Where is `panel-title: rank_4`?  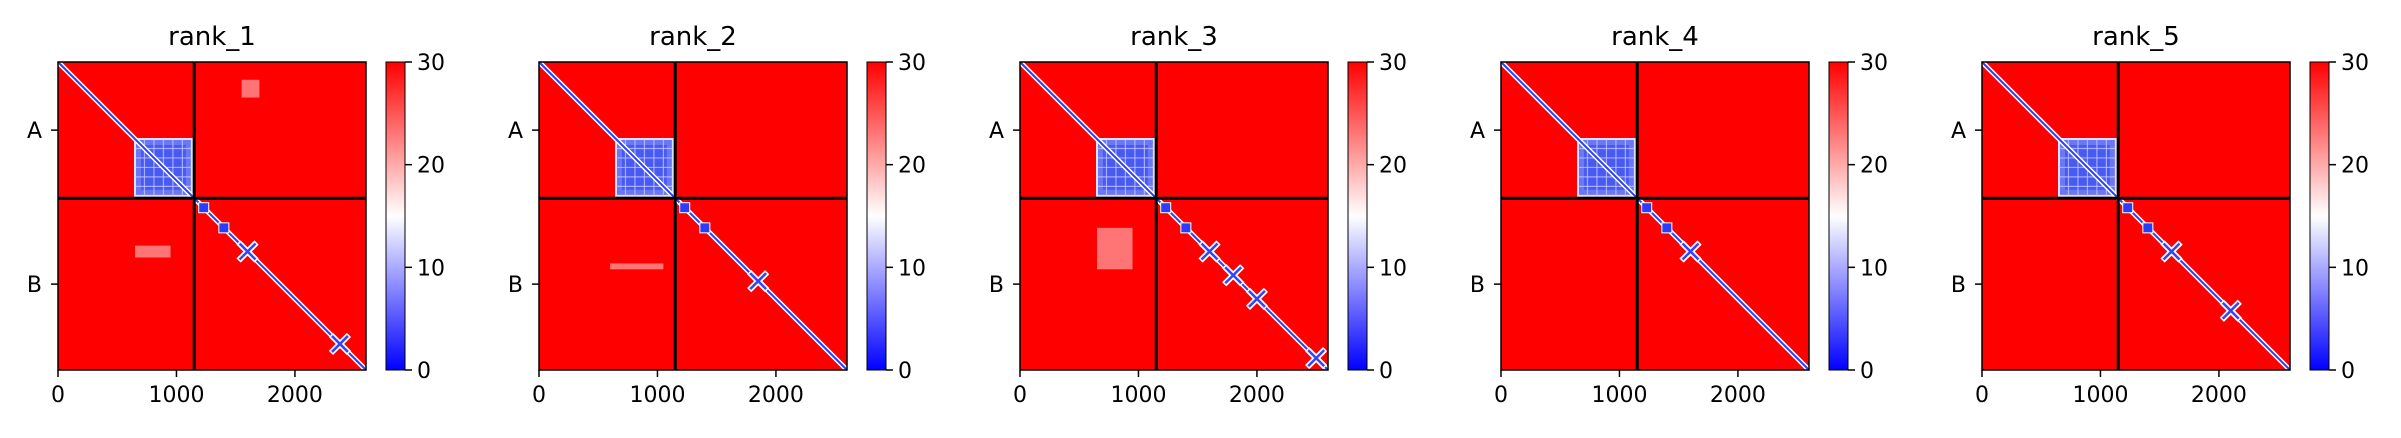
panel-title: rank_4 is located at coordinates (1655, 37).